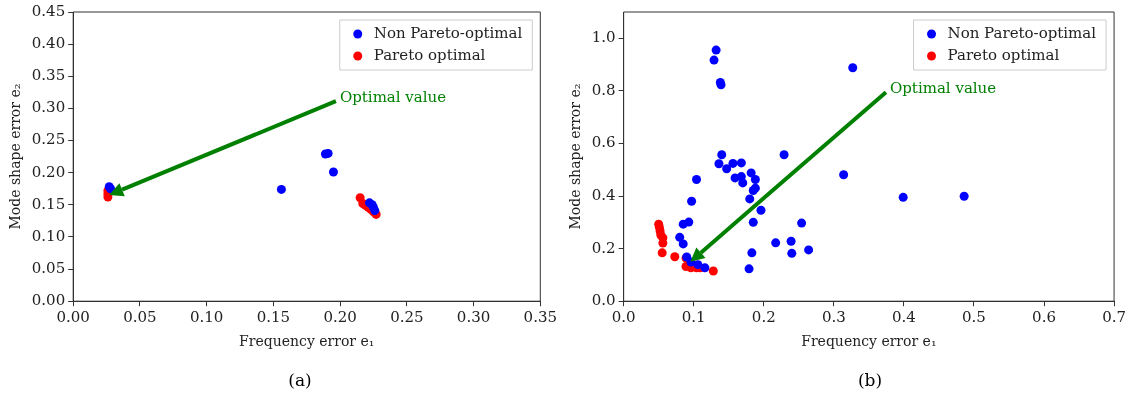  Describe the element at coordinates (974, 317) in the screenshot. I see `x-tick-label: 0.5` at that location.